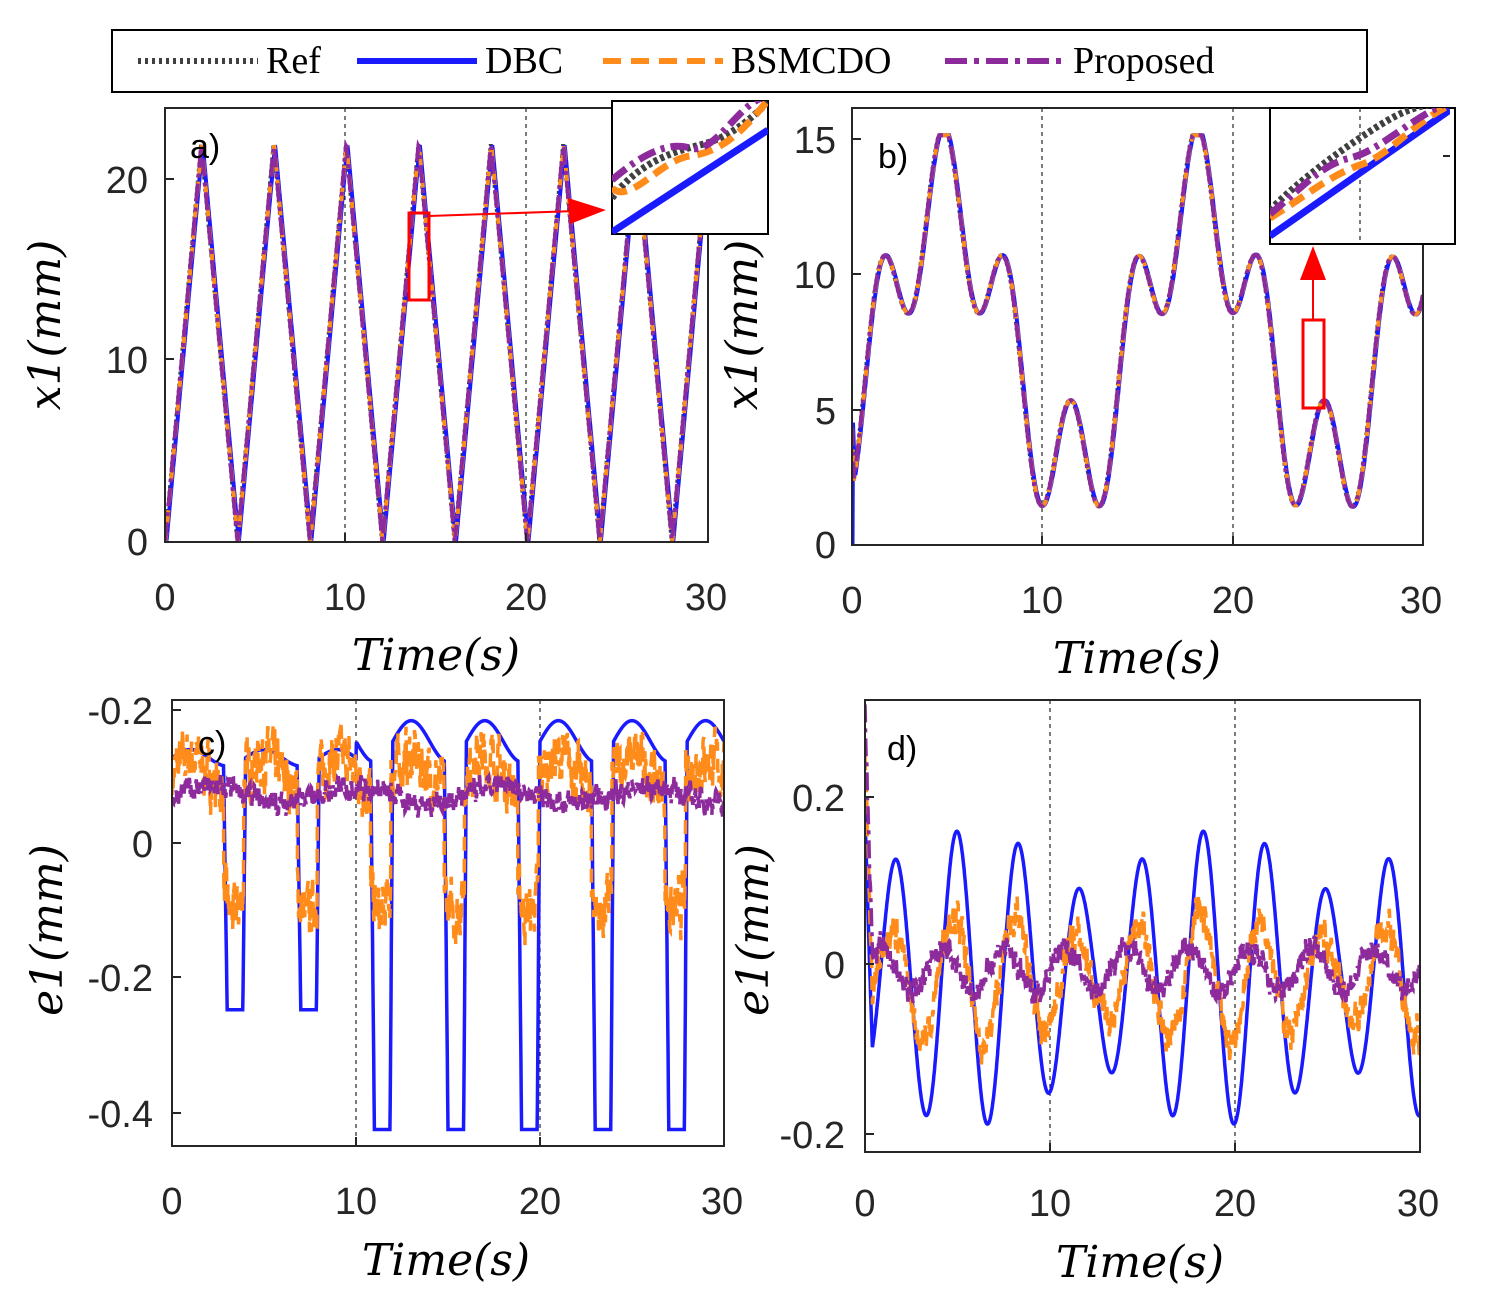  I want to click on ytick-a-0: 0, so click(137, 543).